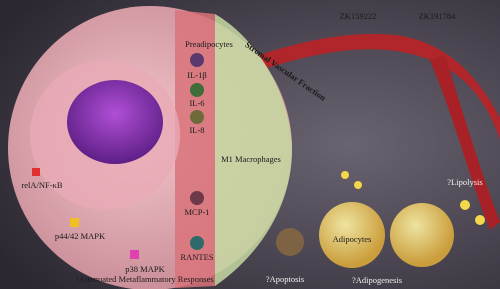  I want to click on cytokine-label: RANTES, so click(196, 257).